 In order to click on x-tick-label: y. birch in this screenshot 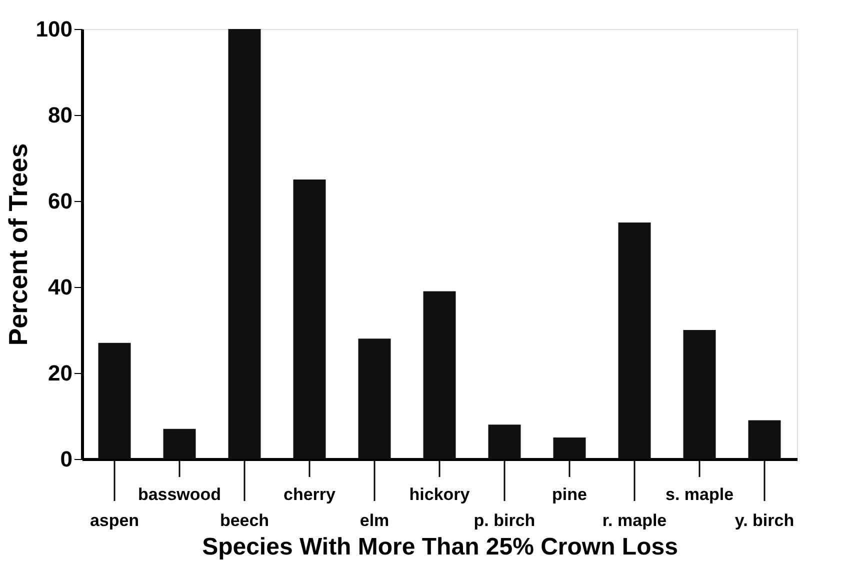, I will do `click(764, 520)`.